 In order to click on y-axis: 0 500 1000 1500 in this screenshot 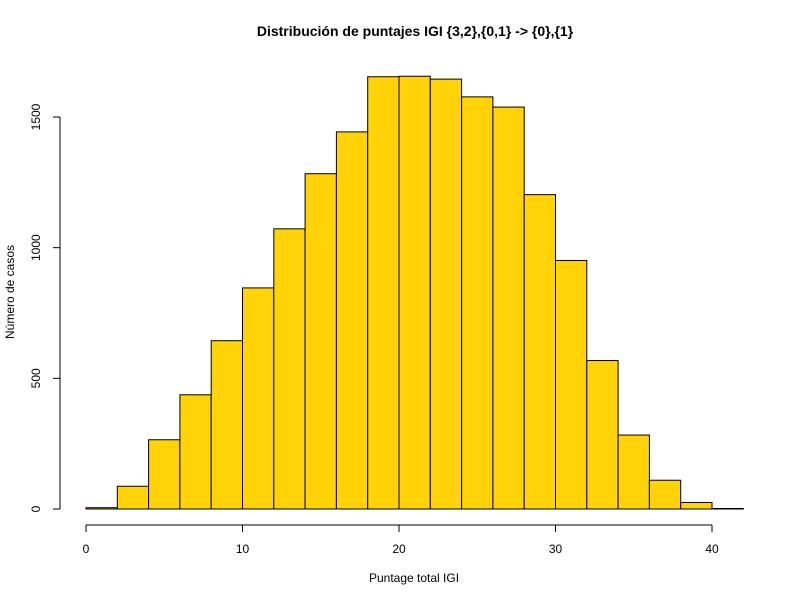, I will do `click(45, 307)`.